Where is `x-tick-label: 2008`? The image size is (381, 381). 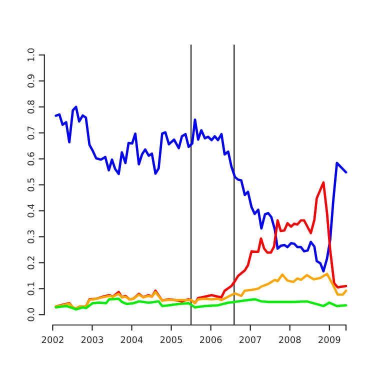
x-tick-label: 2008 is located at coordinates (290, 340).